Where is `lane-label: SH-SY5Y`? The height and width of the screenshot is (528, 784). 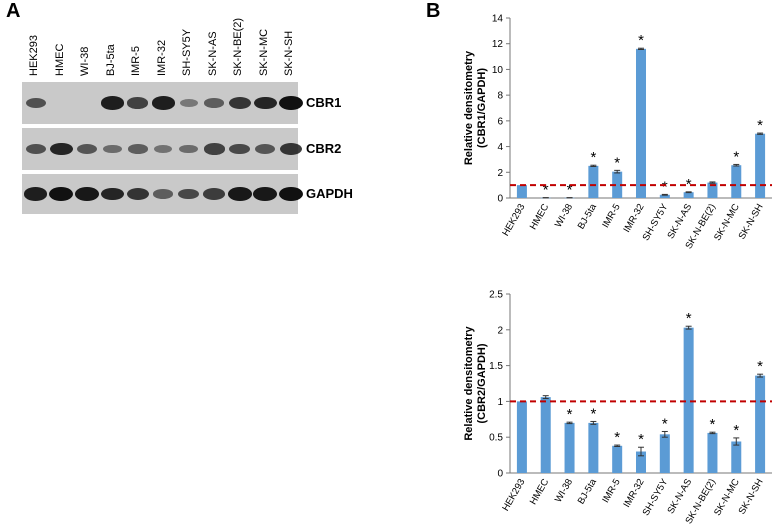
lane-label: SH-SY5Y is located at coordinates (187, 52).